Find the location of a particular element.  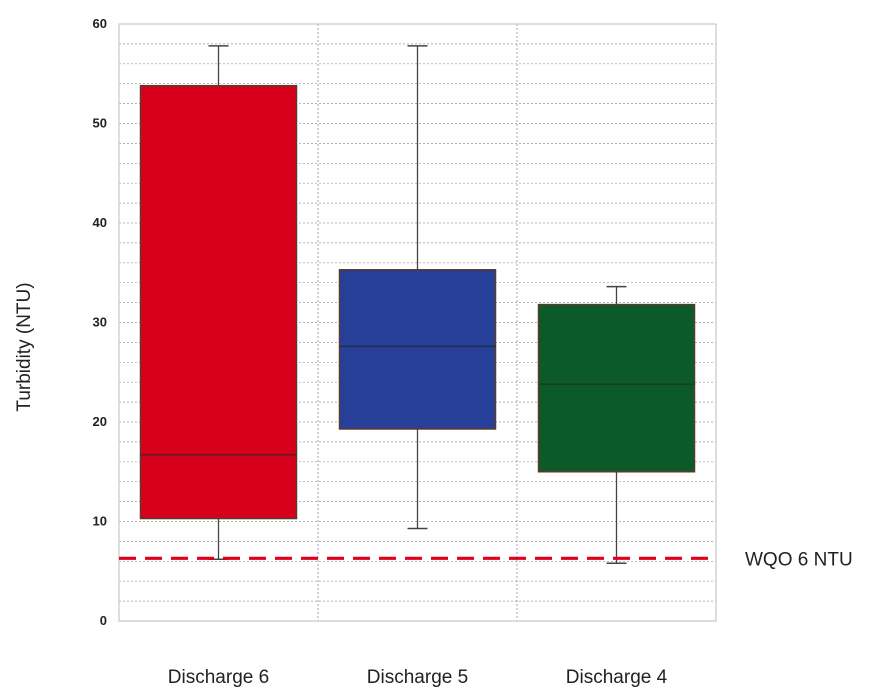

y-tick-label: 50 is located at coordinates (100, 123).